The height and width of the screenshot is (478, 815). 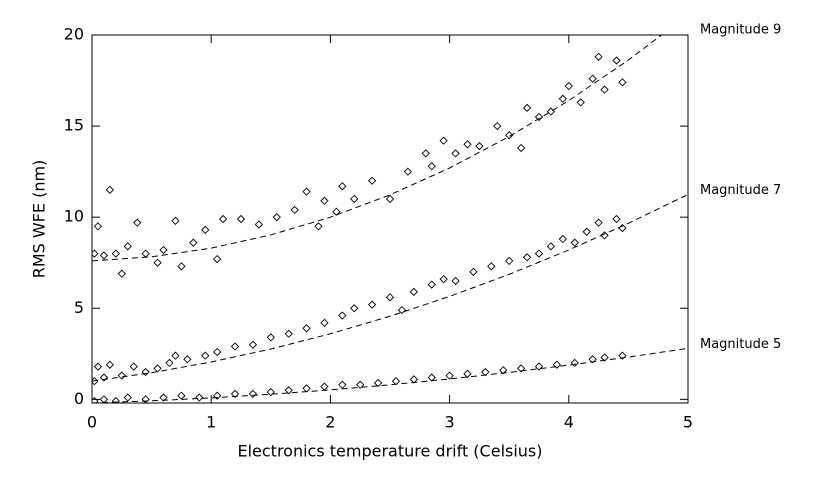 I want to click on x-tick-label: 3, so click(x=450, y=422).